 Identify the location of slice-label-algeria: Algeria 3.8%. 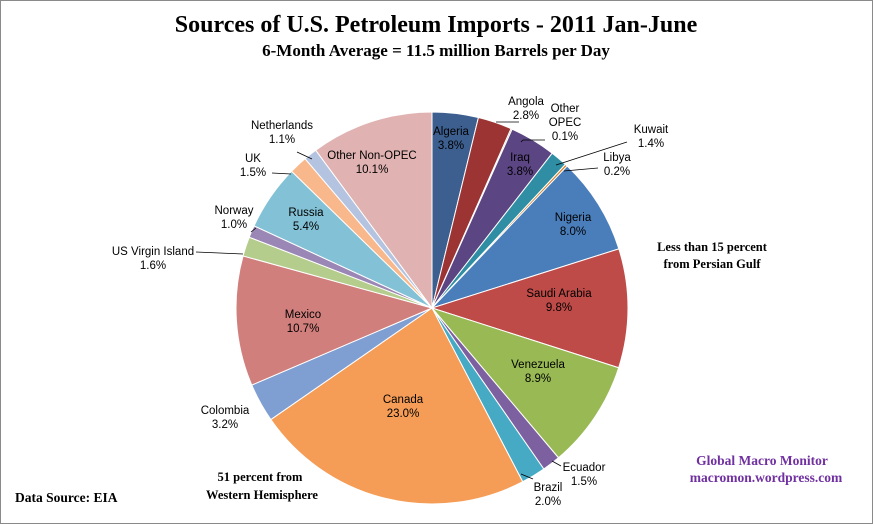
(451, 139).